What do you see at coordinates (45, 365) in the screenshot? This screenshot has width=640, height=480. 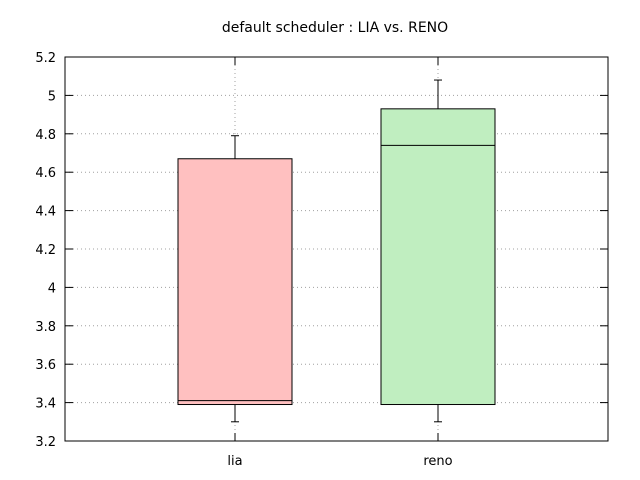 I see `y-tick-label: 3.6` at bounding box center [45, 365].